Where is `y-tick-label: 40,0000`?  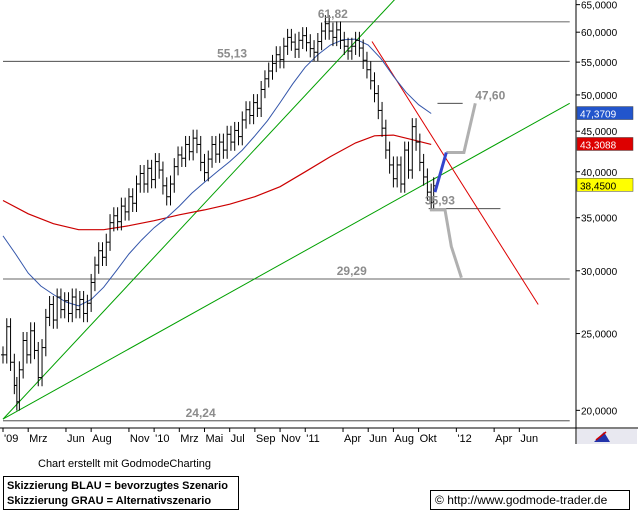
y-tick-label: 40,0000 is located at coordinates (599, 173).